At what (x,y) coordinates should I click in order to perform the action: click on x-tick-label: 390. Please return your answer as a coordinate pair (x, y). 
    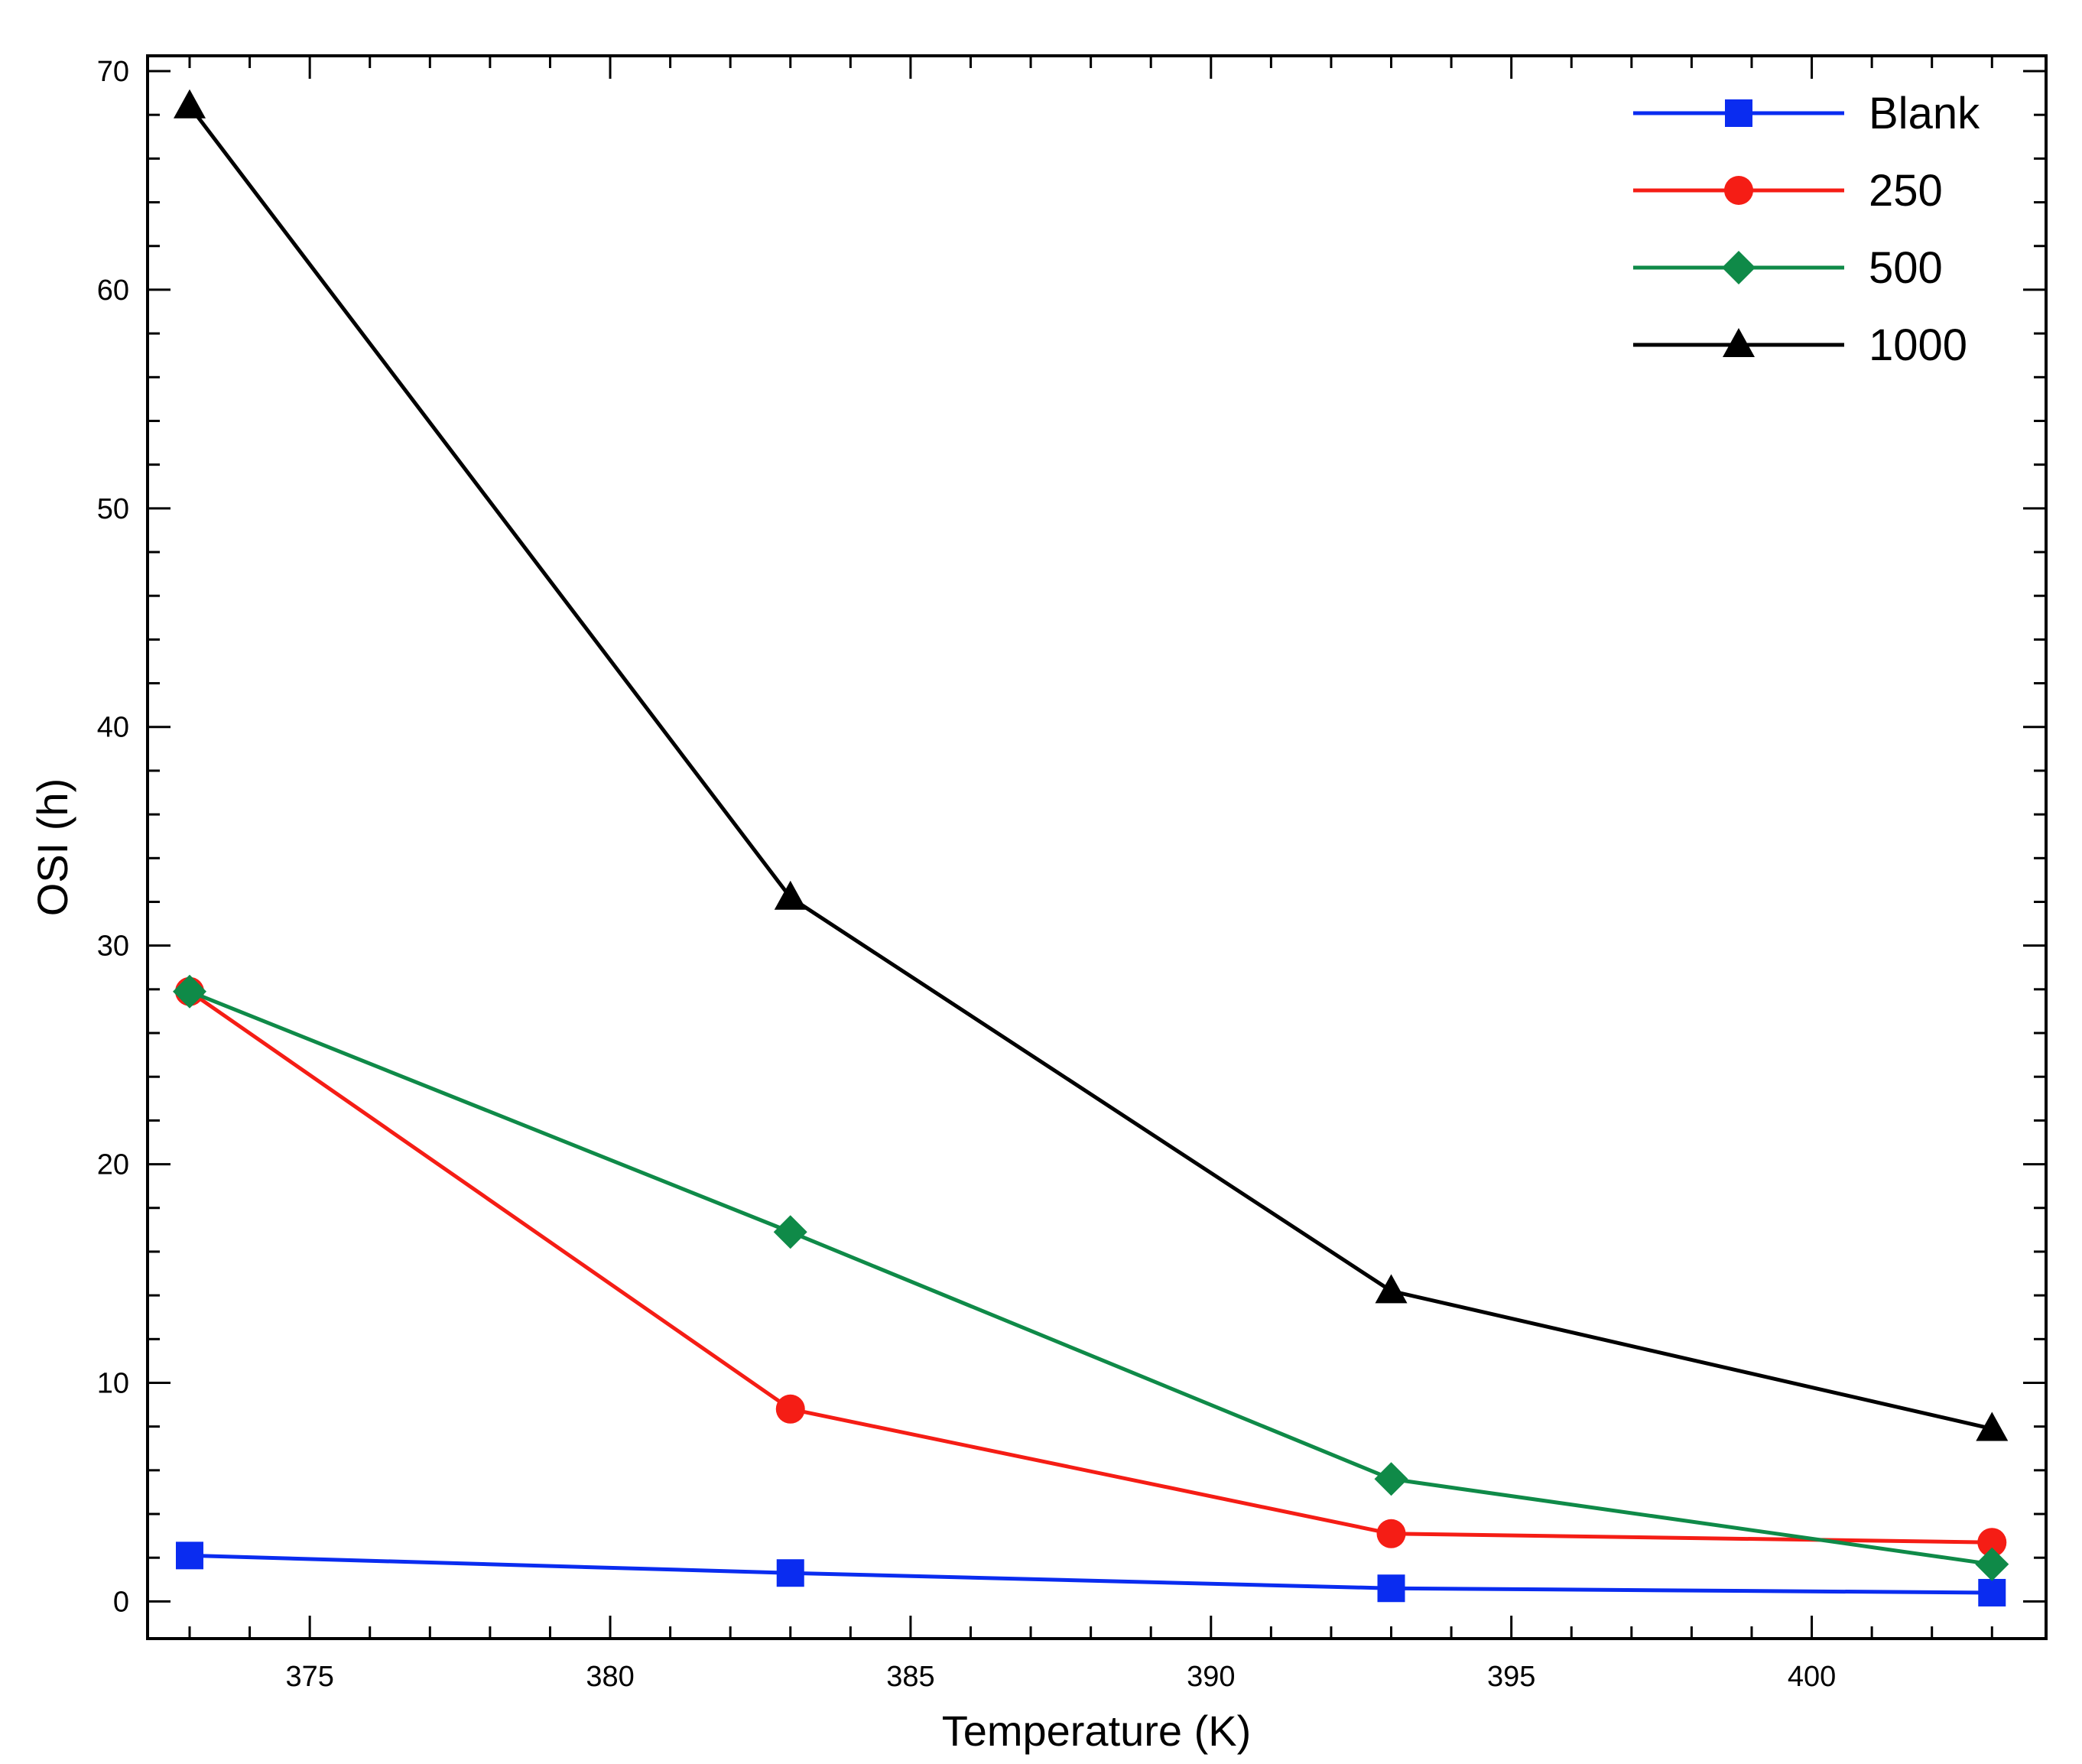
    Looking at the image, I should click on (1211, 1677).